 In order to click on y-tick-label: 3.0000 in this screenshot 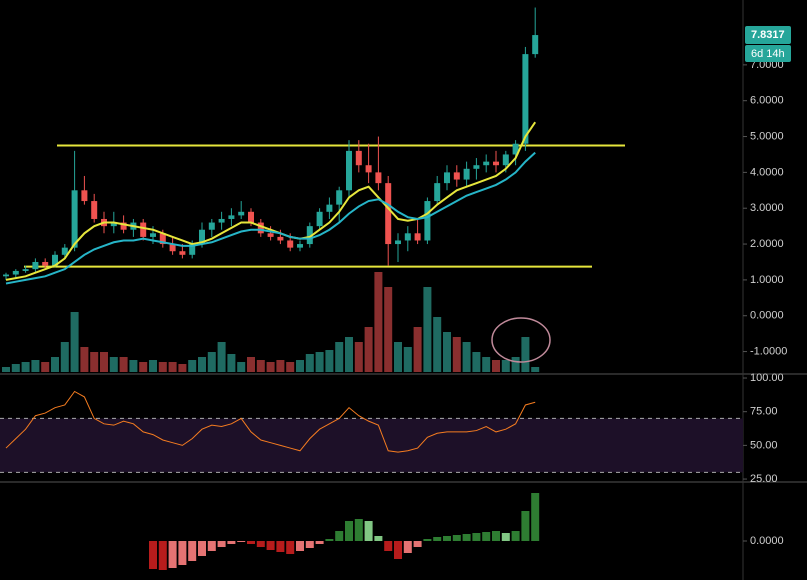, I will do `click(767, 208)`.